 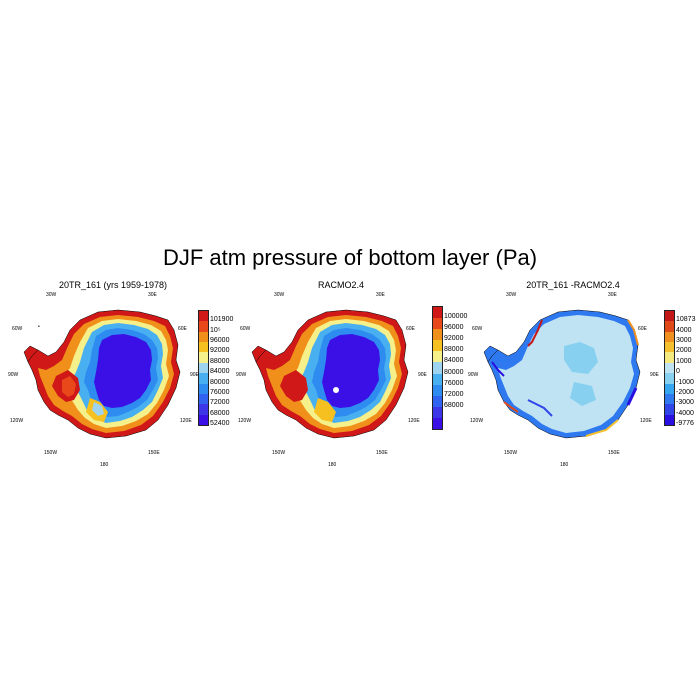 I want to click on panel-title: 20TR_161 -RACMO2.4, so click(x=573, y=285).